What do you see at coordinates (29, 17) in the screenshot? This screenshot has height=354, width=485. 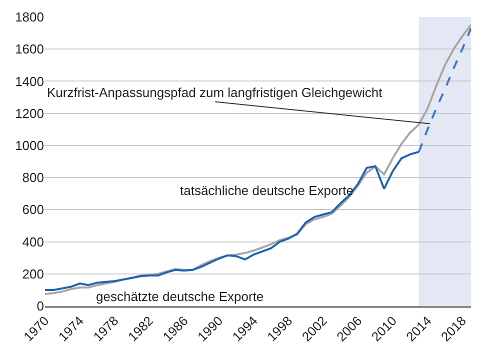 I see `y-tick-label: 1800` at bounding box center [29, 17].